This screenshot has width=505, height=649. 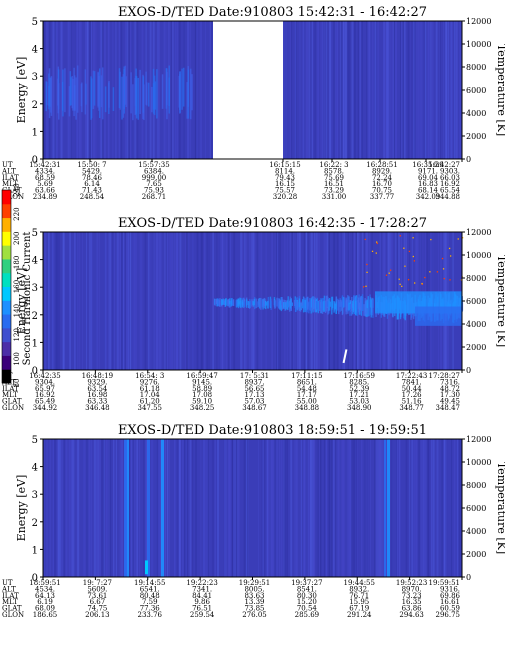 What do you see at coordinates (98, 602) in the screenshot?
I see `info-cell: 6.67` at bounding box center [98, 602].